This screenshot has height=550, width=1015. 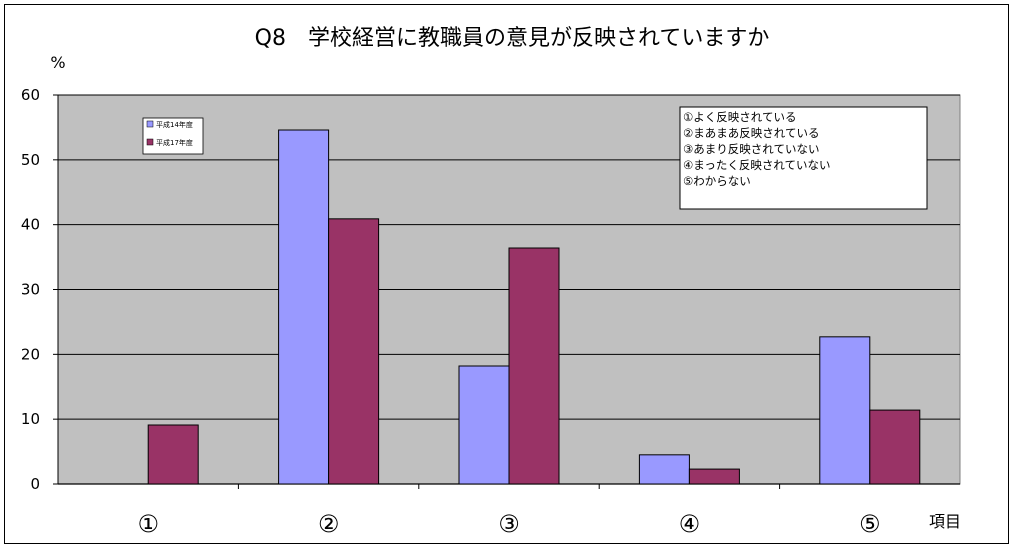 What do you see at coordinates (30, 354) in the screenshot?
I see `y-tick-label: 20` at bounding box center [30, 354].